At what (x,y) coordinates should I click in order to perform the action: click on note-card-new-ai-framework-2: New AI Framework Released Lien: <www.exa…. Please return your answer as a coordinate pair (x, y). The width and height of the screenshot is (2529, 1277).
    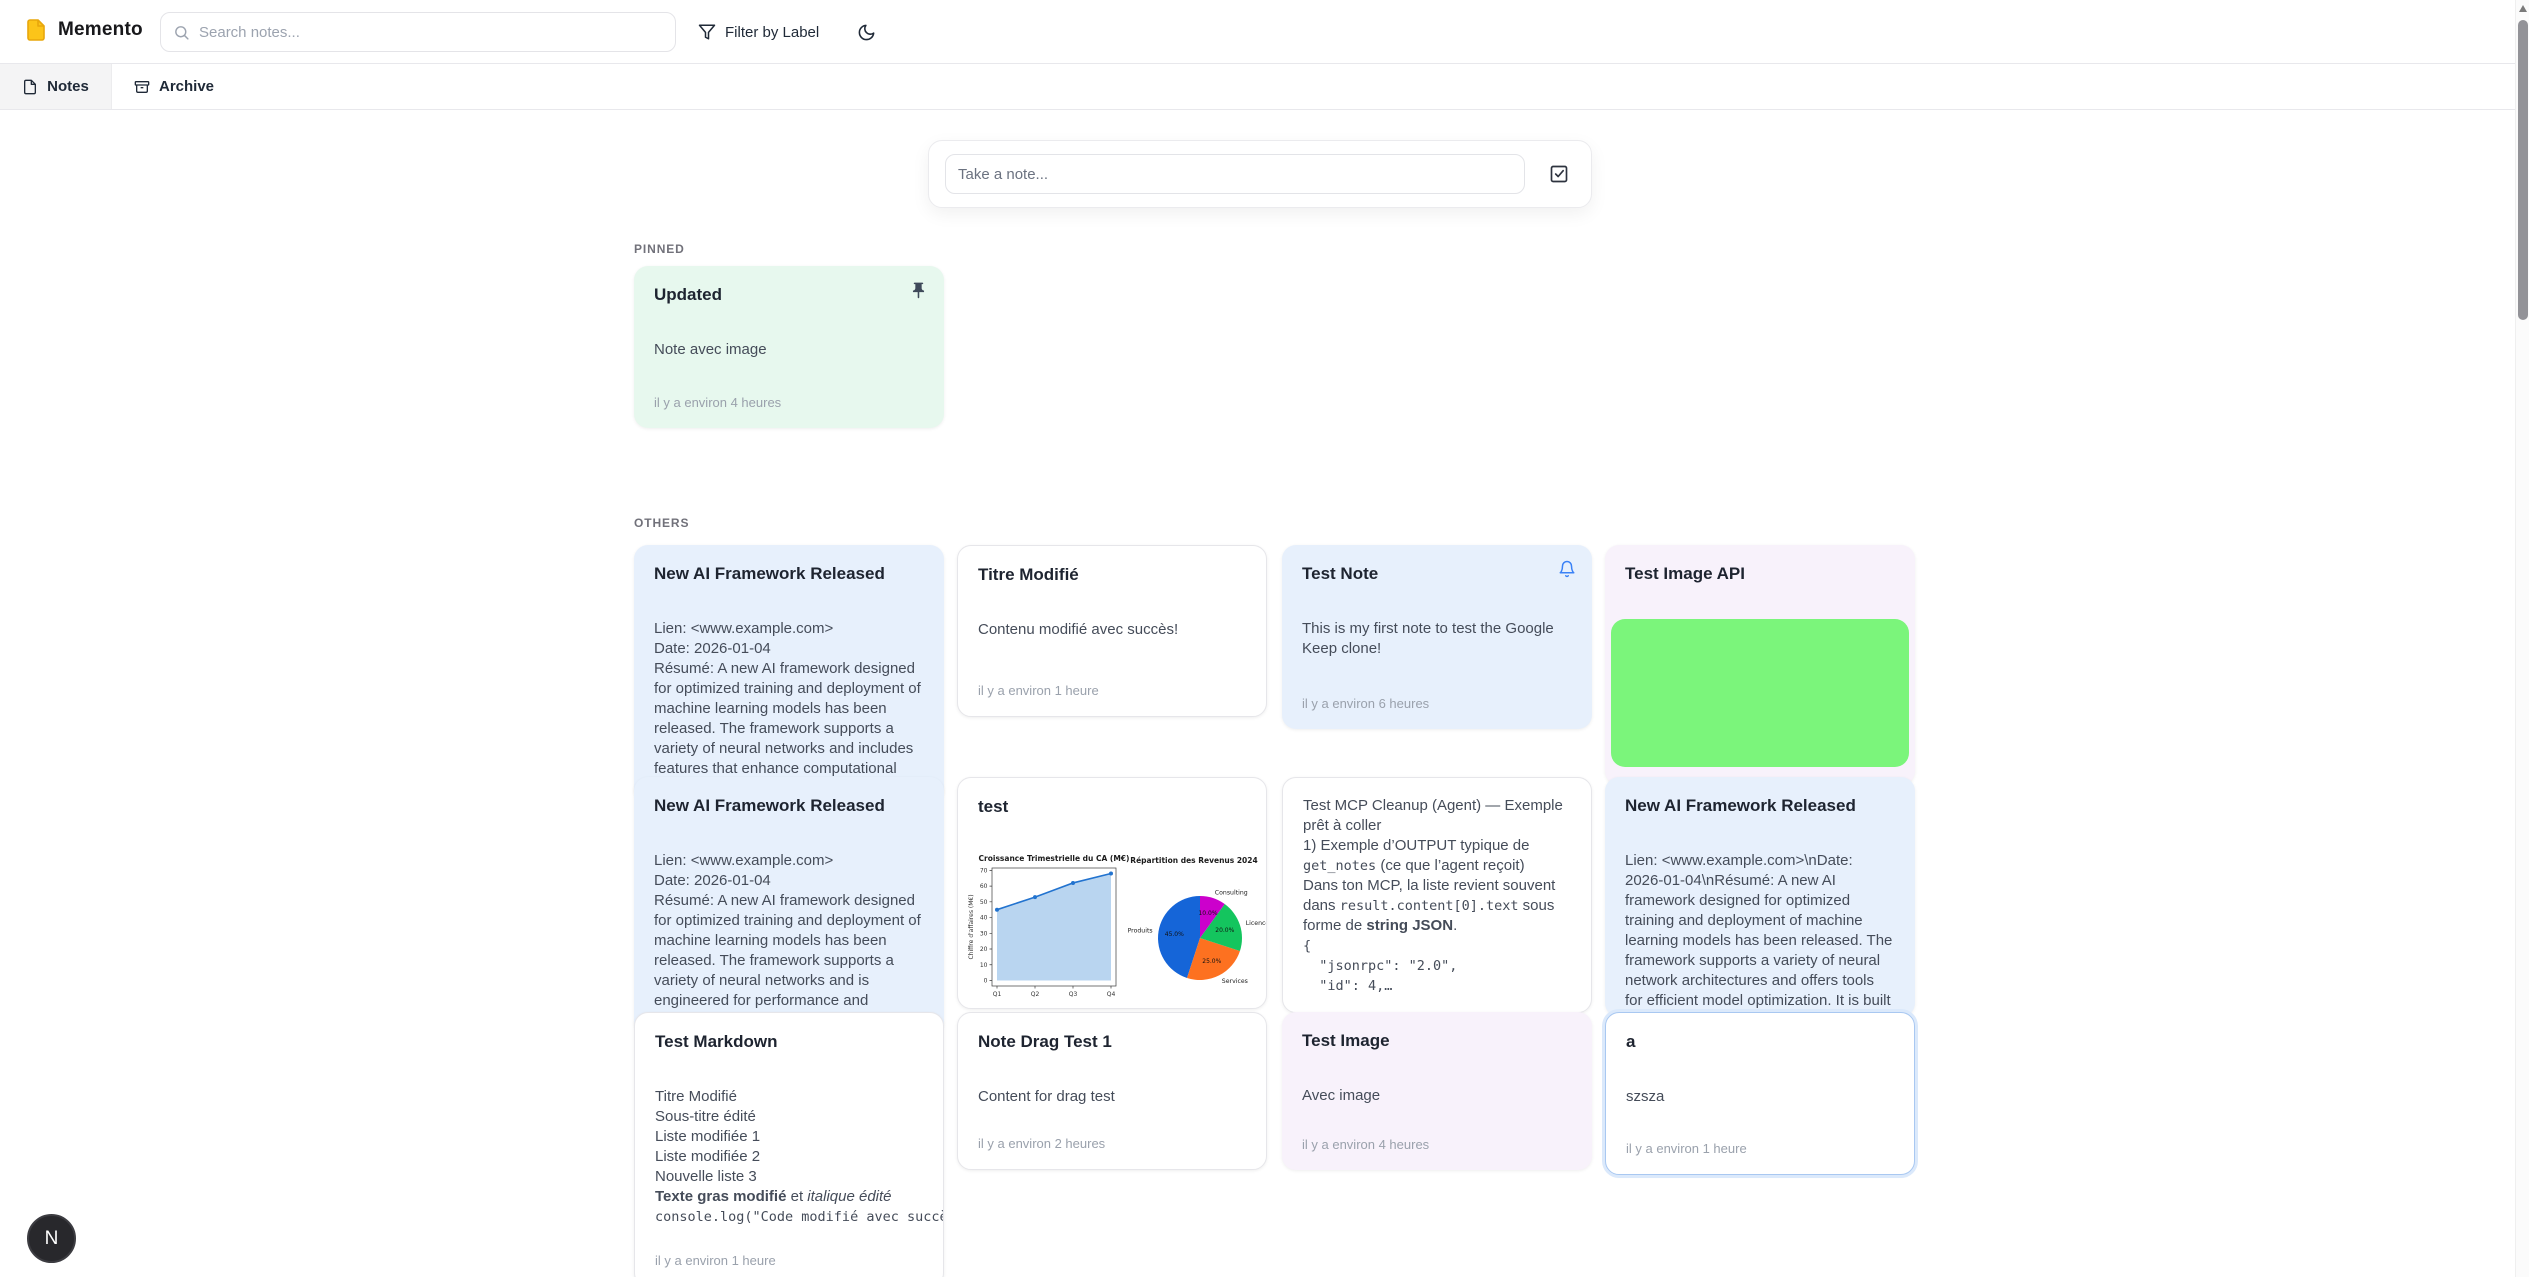
    Looking at the image, I should click on (789, 906).